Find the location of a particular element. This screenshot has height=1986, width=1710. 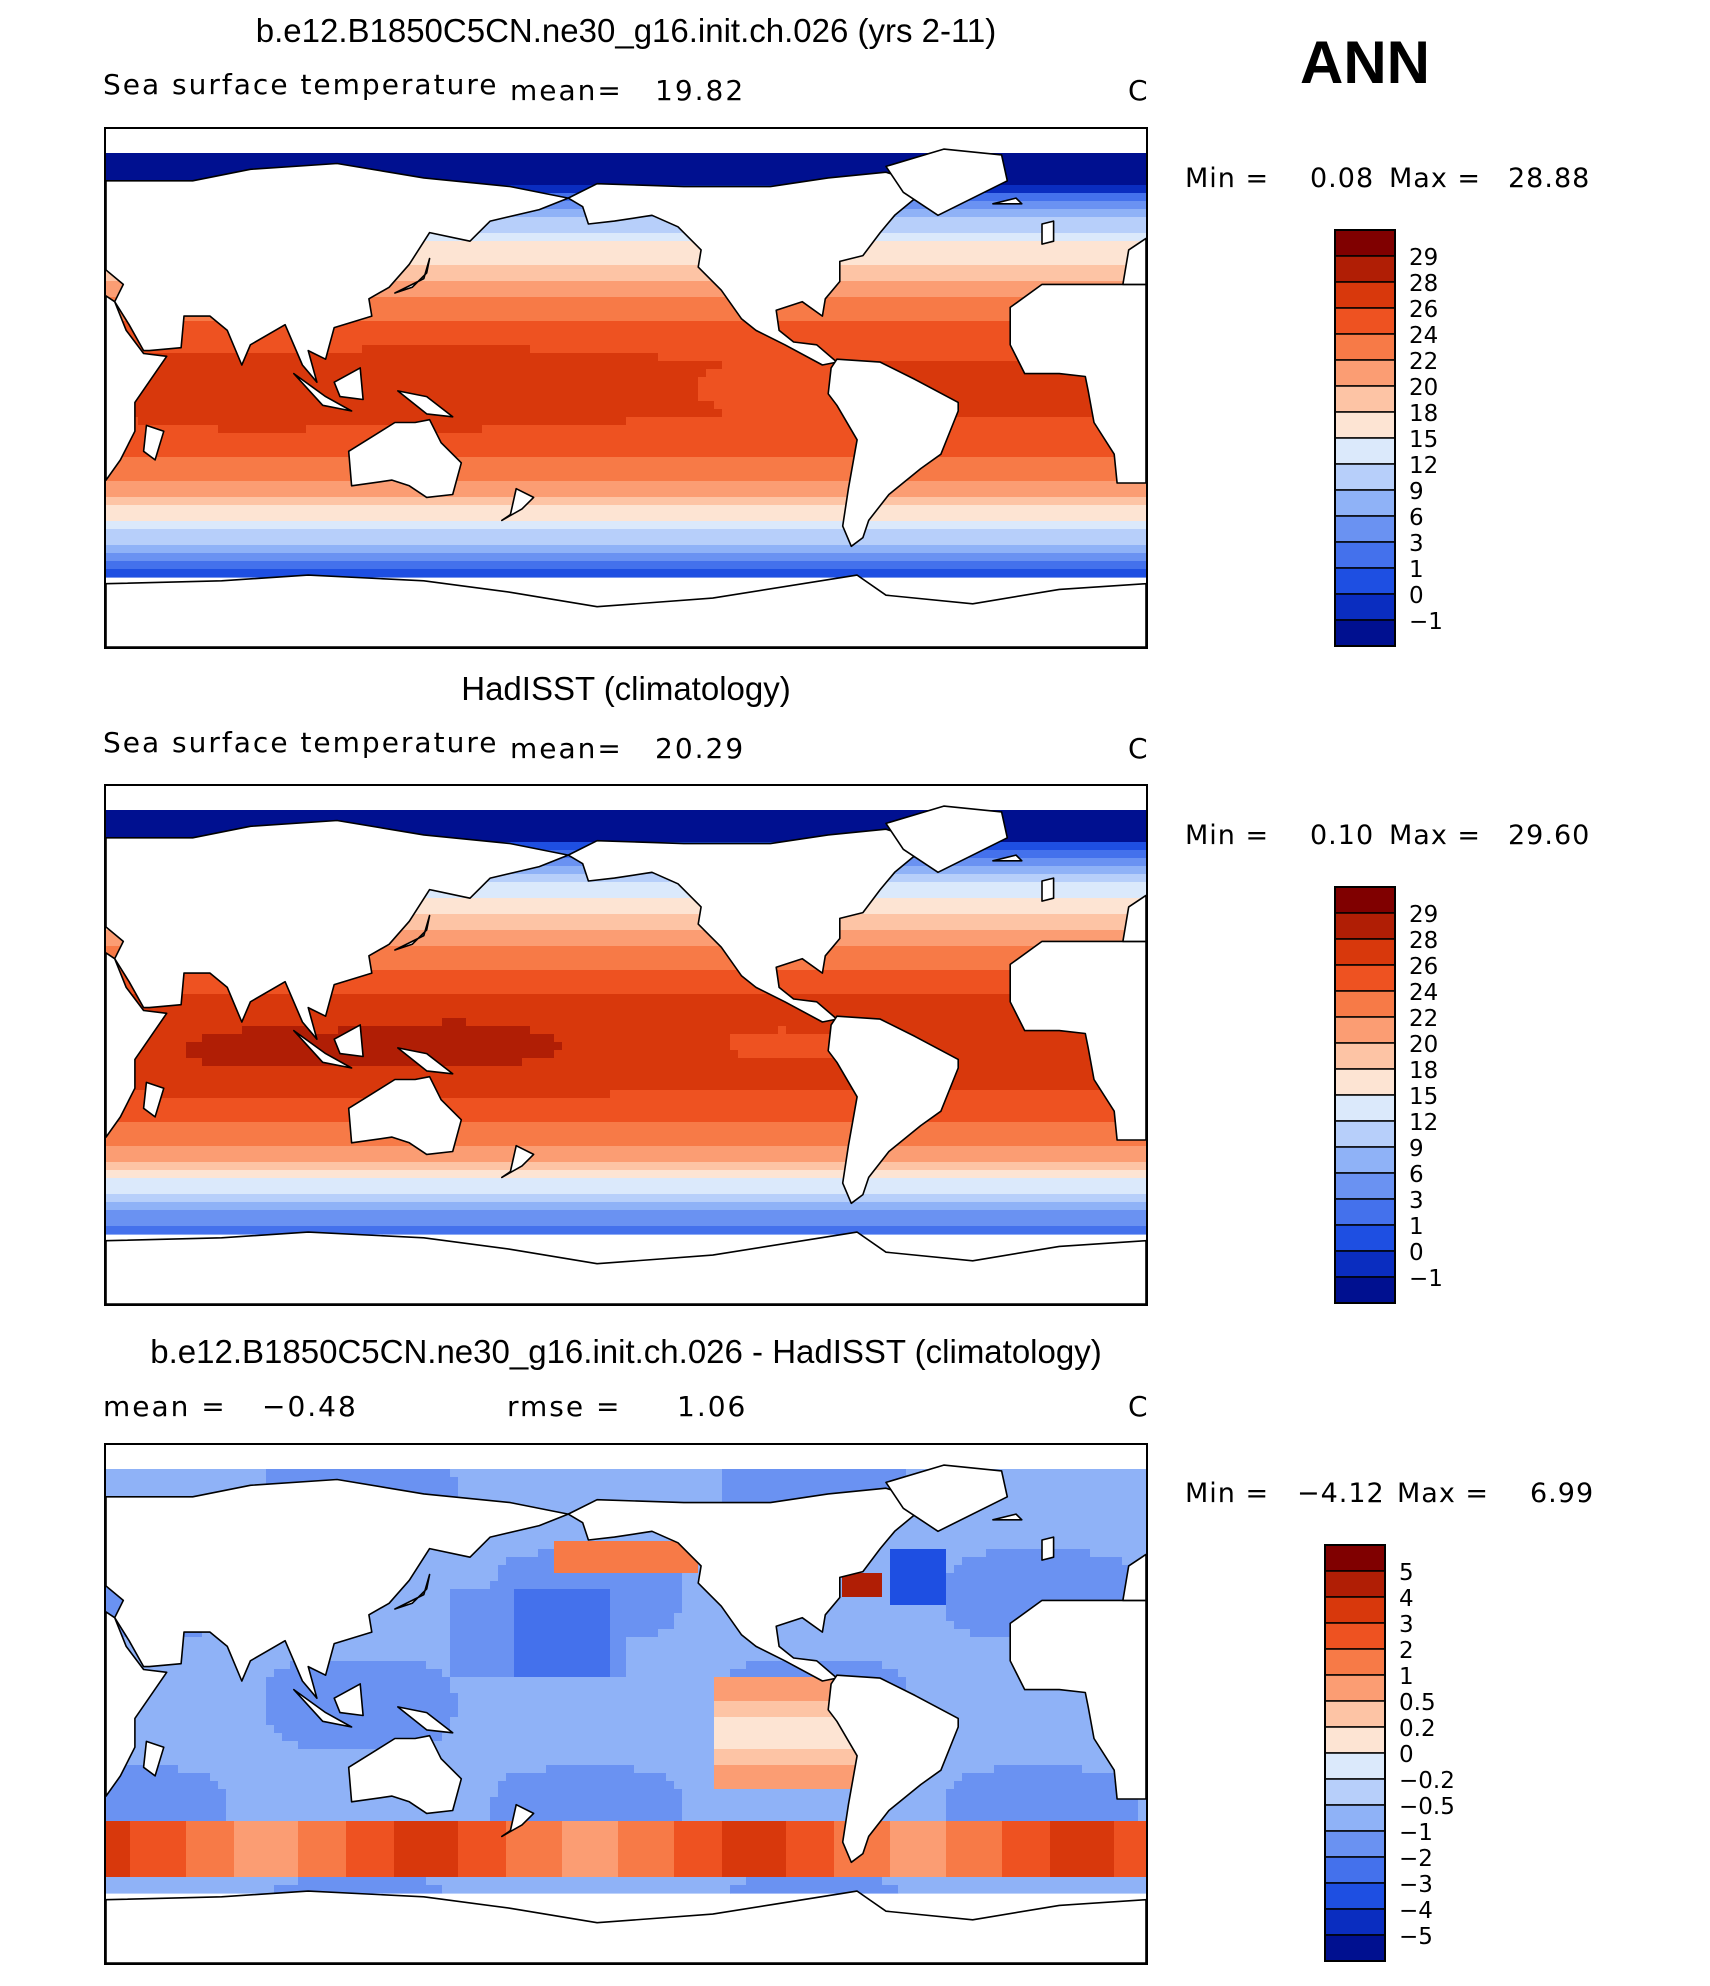

panel-2-max-label: Max = is located at coordinates (1435, 835).